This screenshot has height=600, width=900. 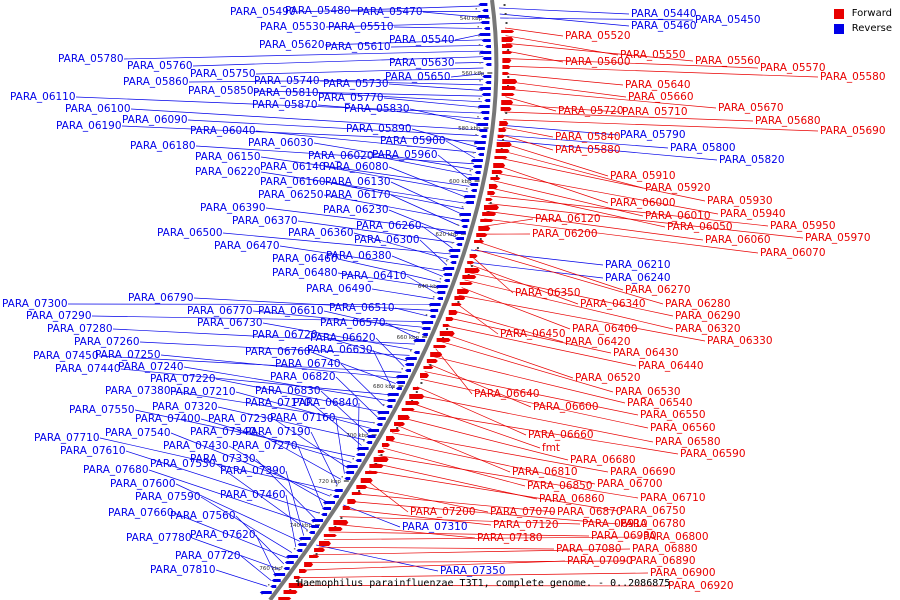 What do you see at coordinates (408, 338) in the screenshot?
I see `tick-label: 660 kbp` at bounding box center [408, 338].